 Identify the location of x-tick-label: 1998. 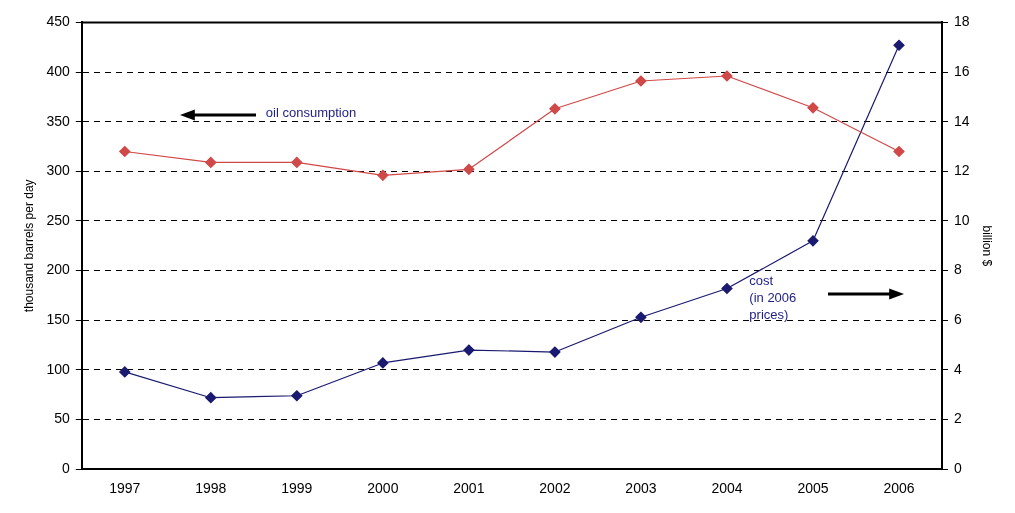
(211, 488).